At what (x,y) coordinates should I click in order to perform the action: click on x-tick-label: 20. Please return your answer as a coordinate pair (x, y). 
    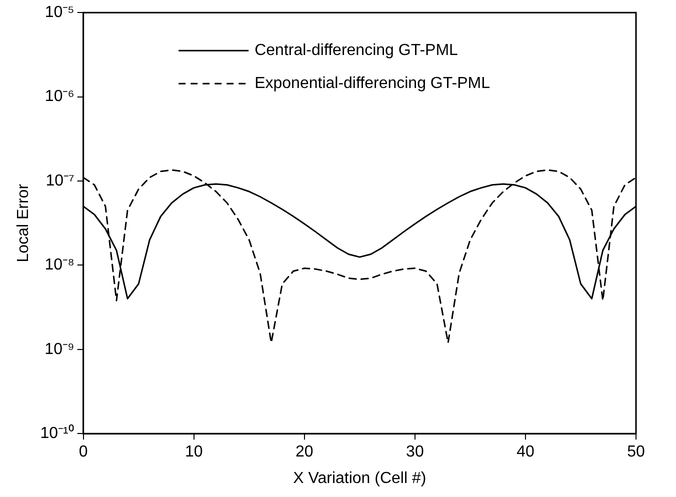
    Looking at the image, I should click on (304, 452).